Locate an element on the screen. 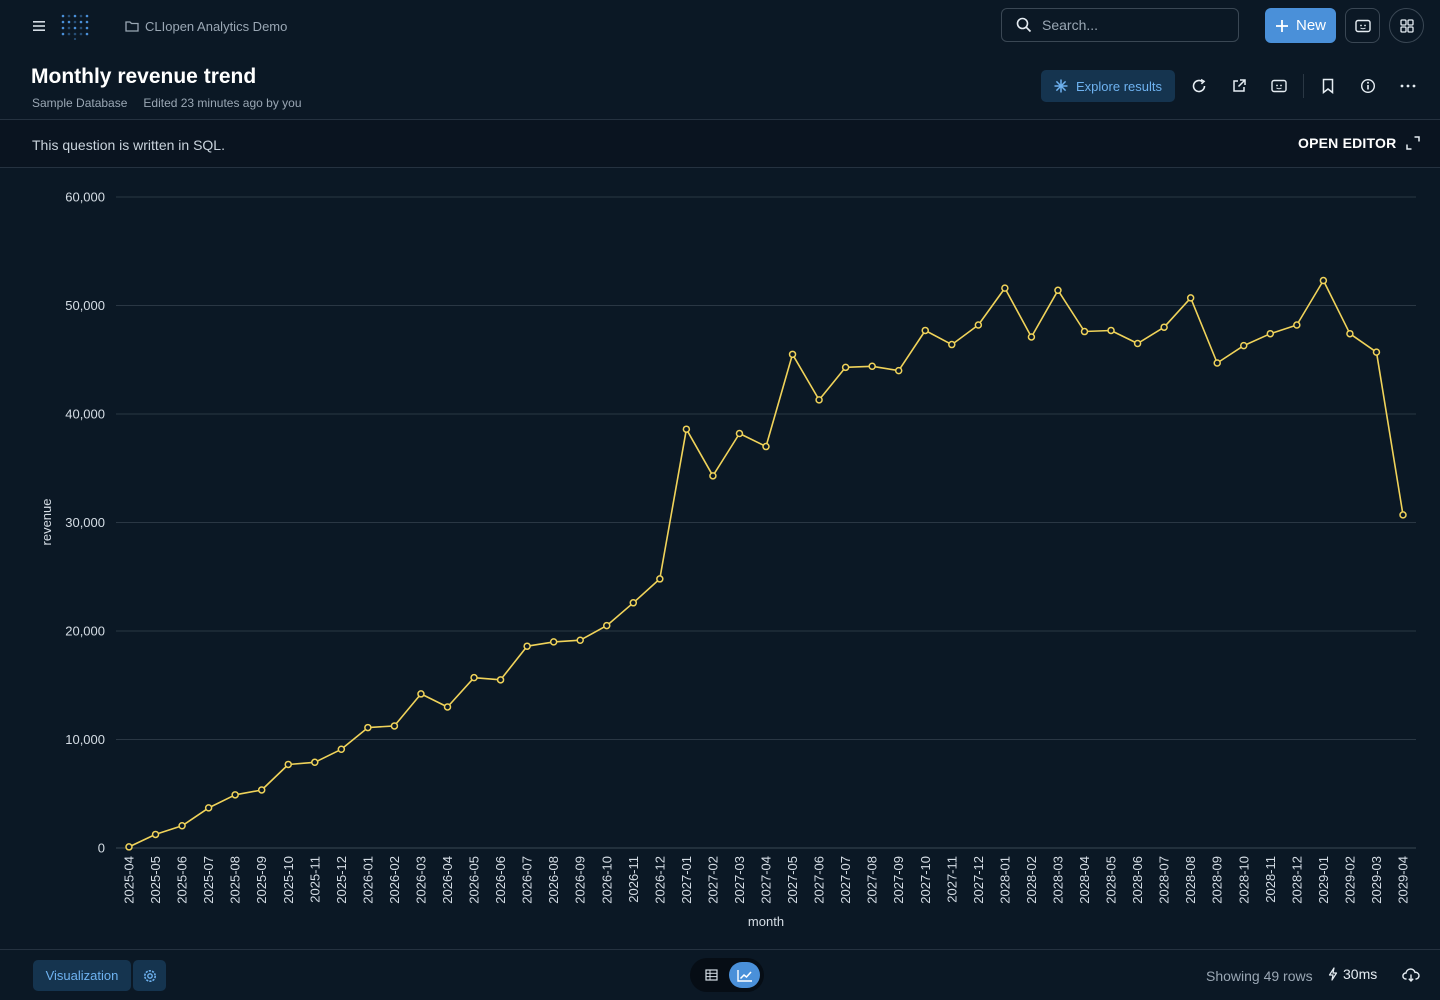 The image size is (1440, 1000). more-icon is located at coordinates (1408, 86).